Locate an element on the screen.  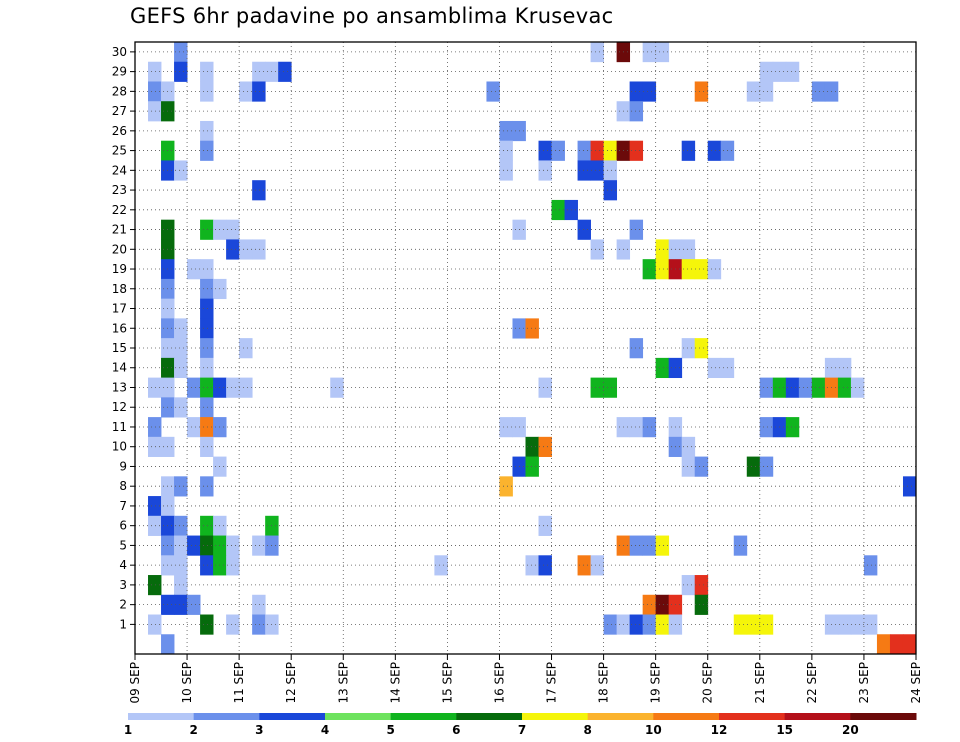
y-tick-label: 17 is located at coordinates (119, 309).